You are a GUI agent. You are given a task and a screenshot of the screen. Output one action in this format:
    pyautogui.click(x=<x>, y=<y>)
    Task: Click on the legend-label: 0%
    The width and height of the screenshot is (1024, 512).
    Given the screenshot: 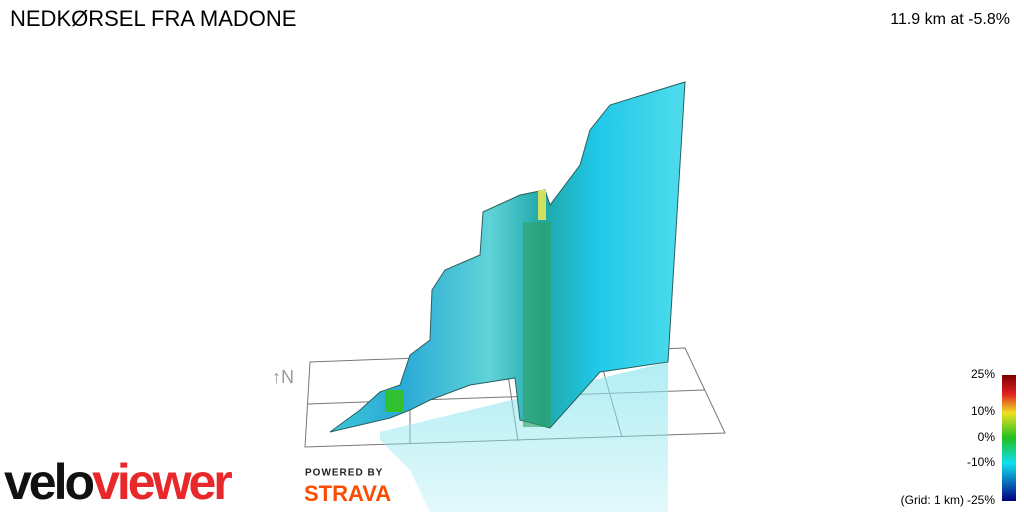 What is the action you would take?
    pyautogui.click(x=987, y=437)
    